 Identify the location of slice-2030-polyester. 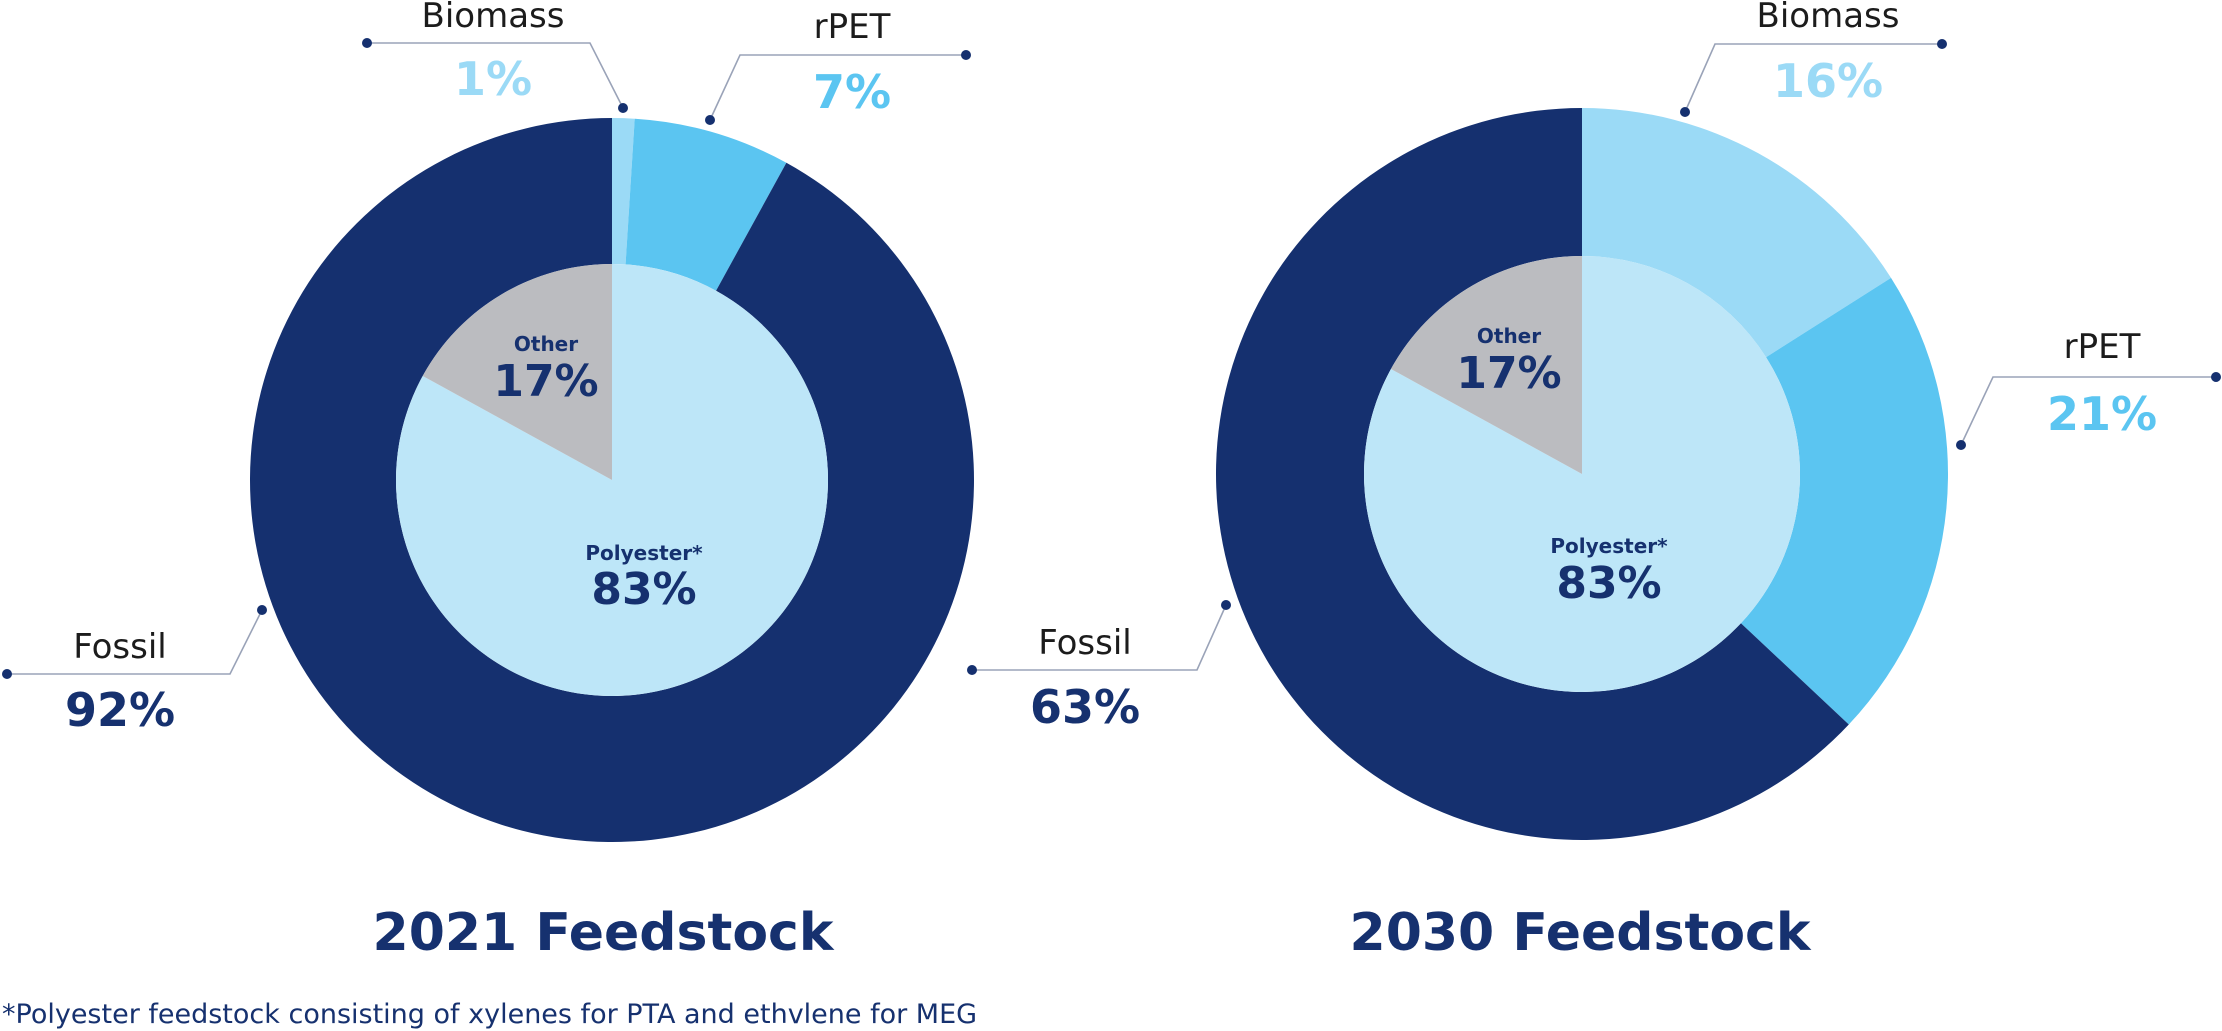
(1581, 474).